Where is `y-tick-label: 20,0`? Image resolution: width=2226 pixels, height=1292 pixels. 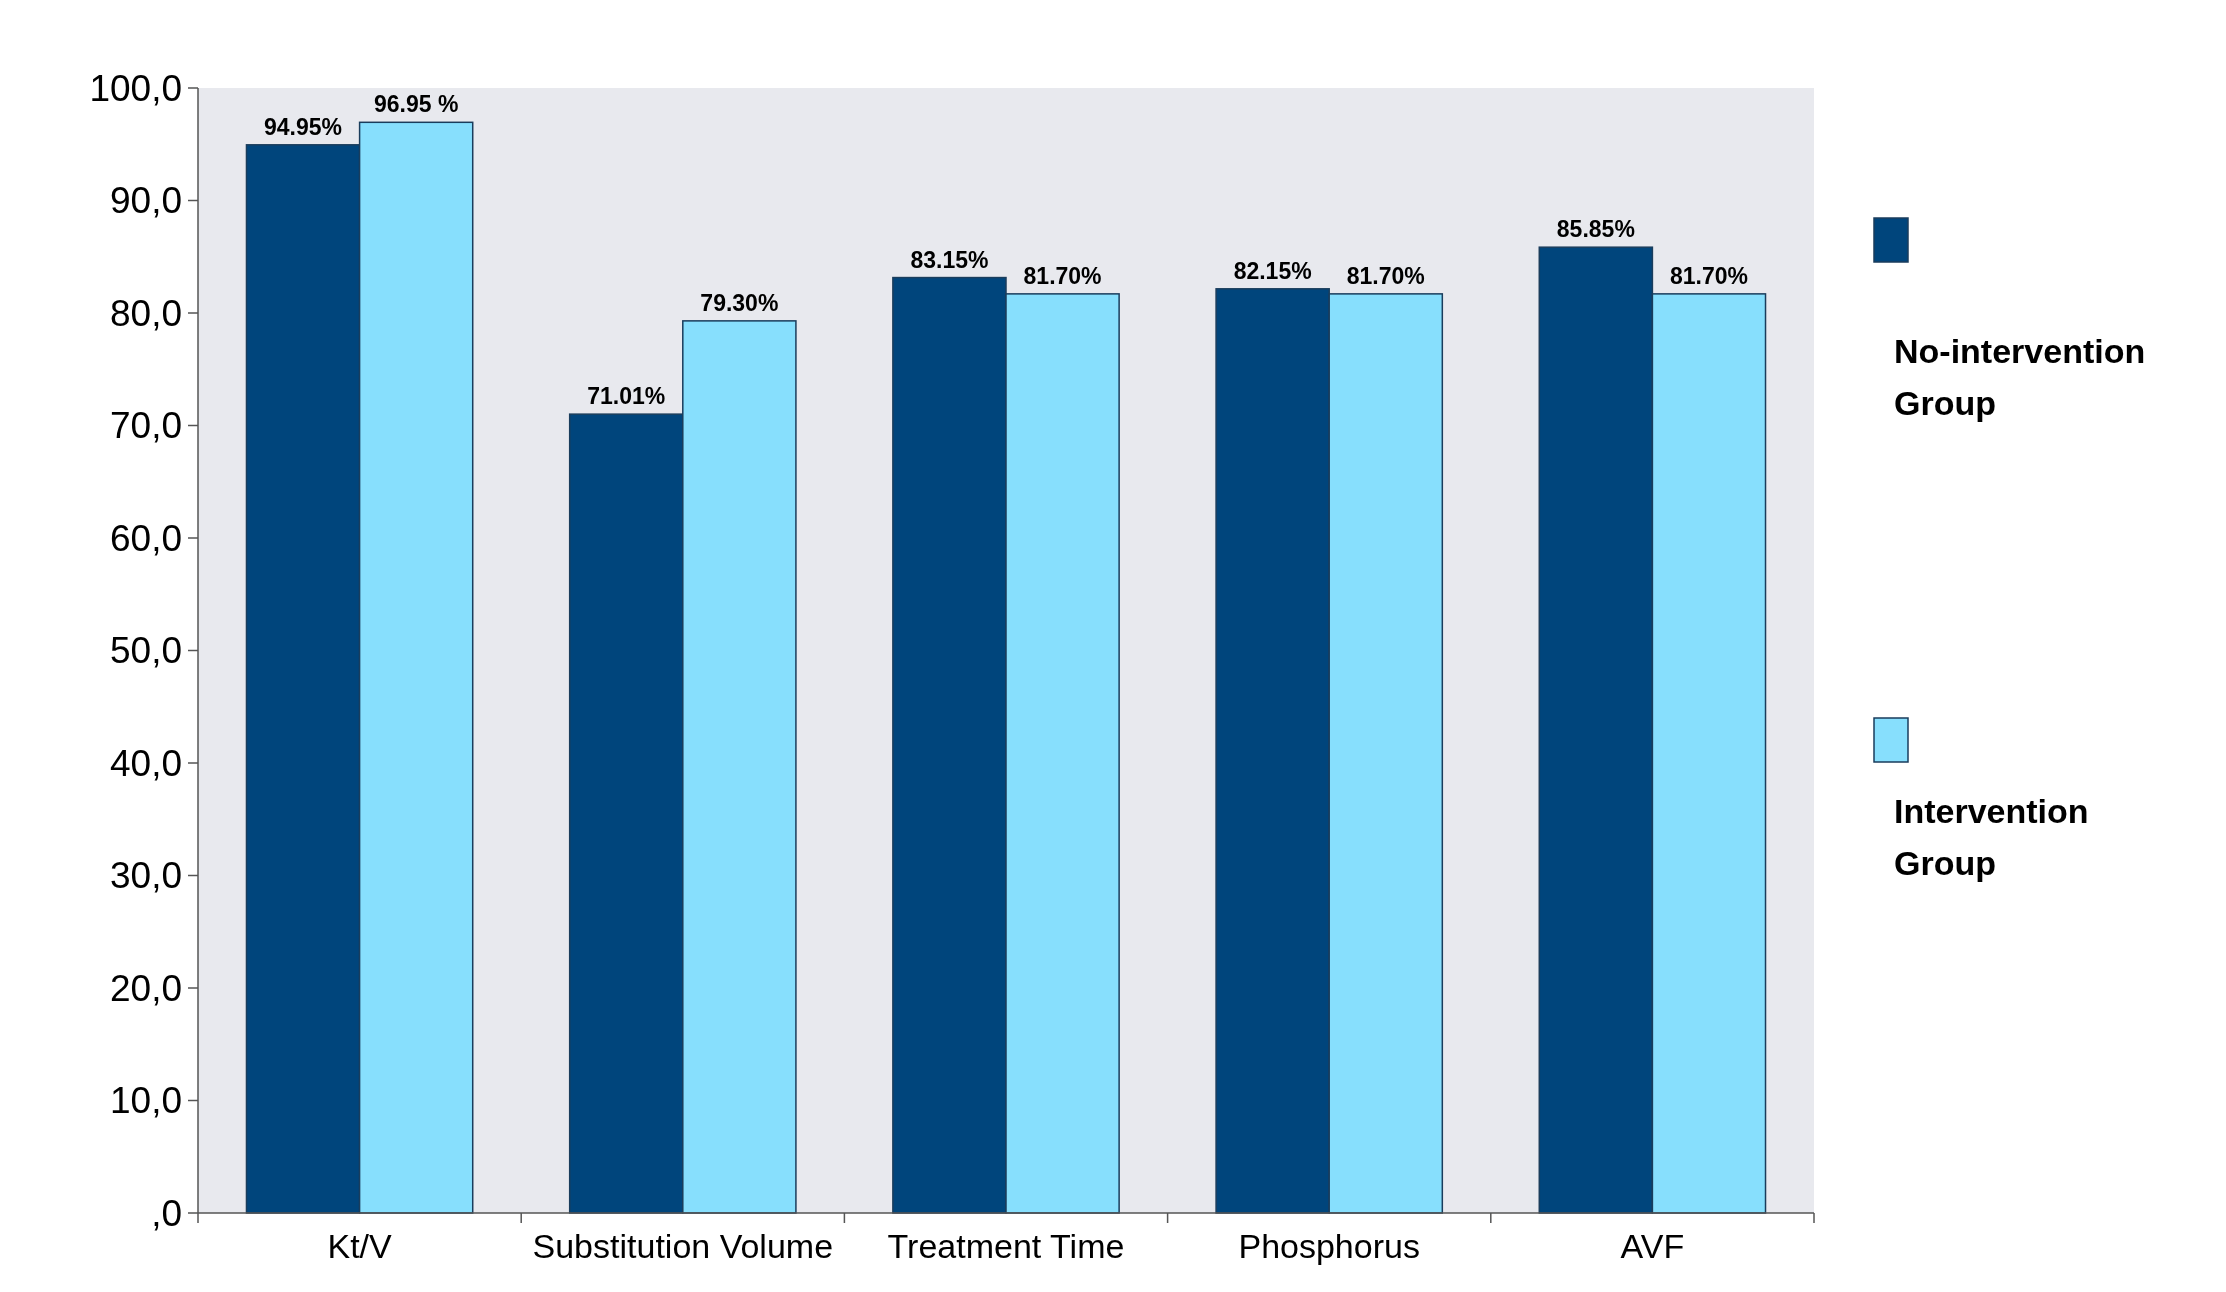 y-tick-label: 20,0 is located at coordinates (145, 988).